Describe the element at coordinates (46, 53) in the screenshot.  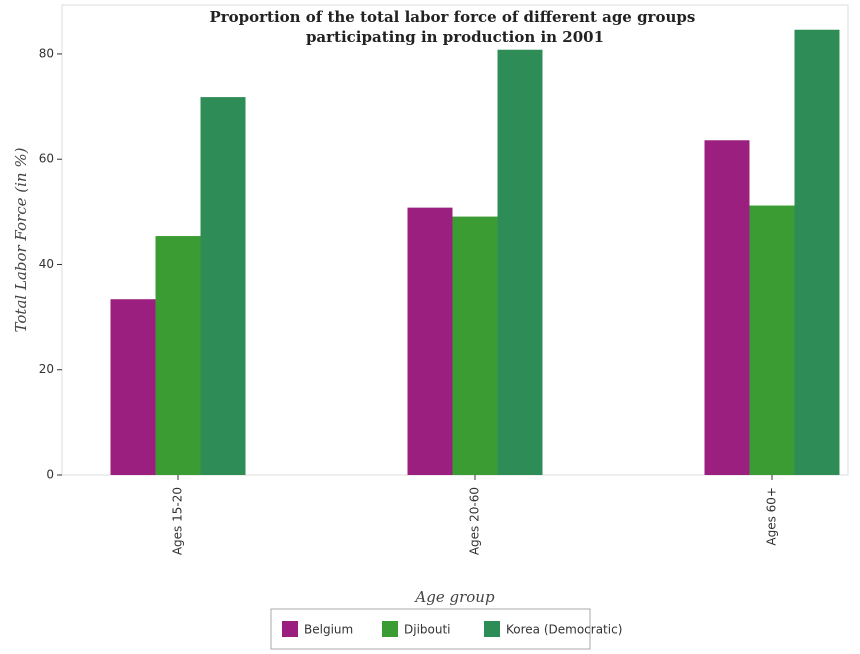
I see `y-tick-label: 80` at that location.